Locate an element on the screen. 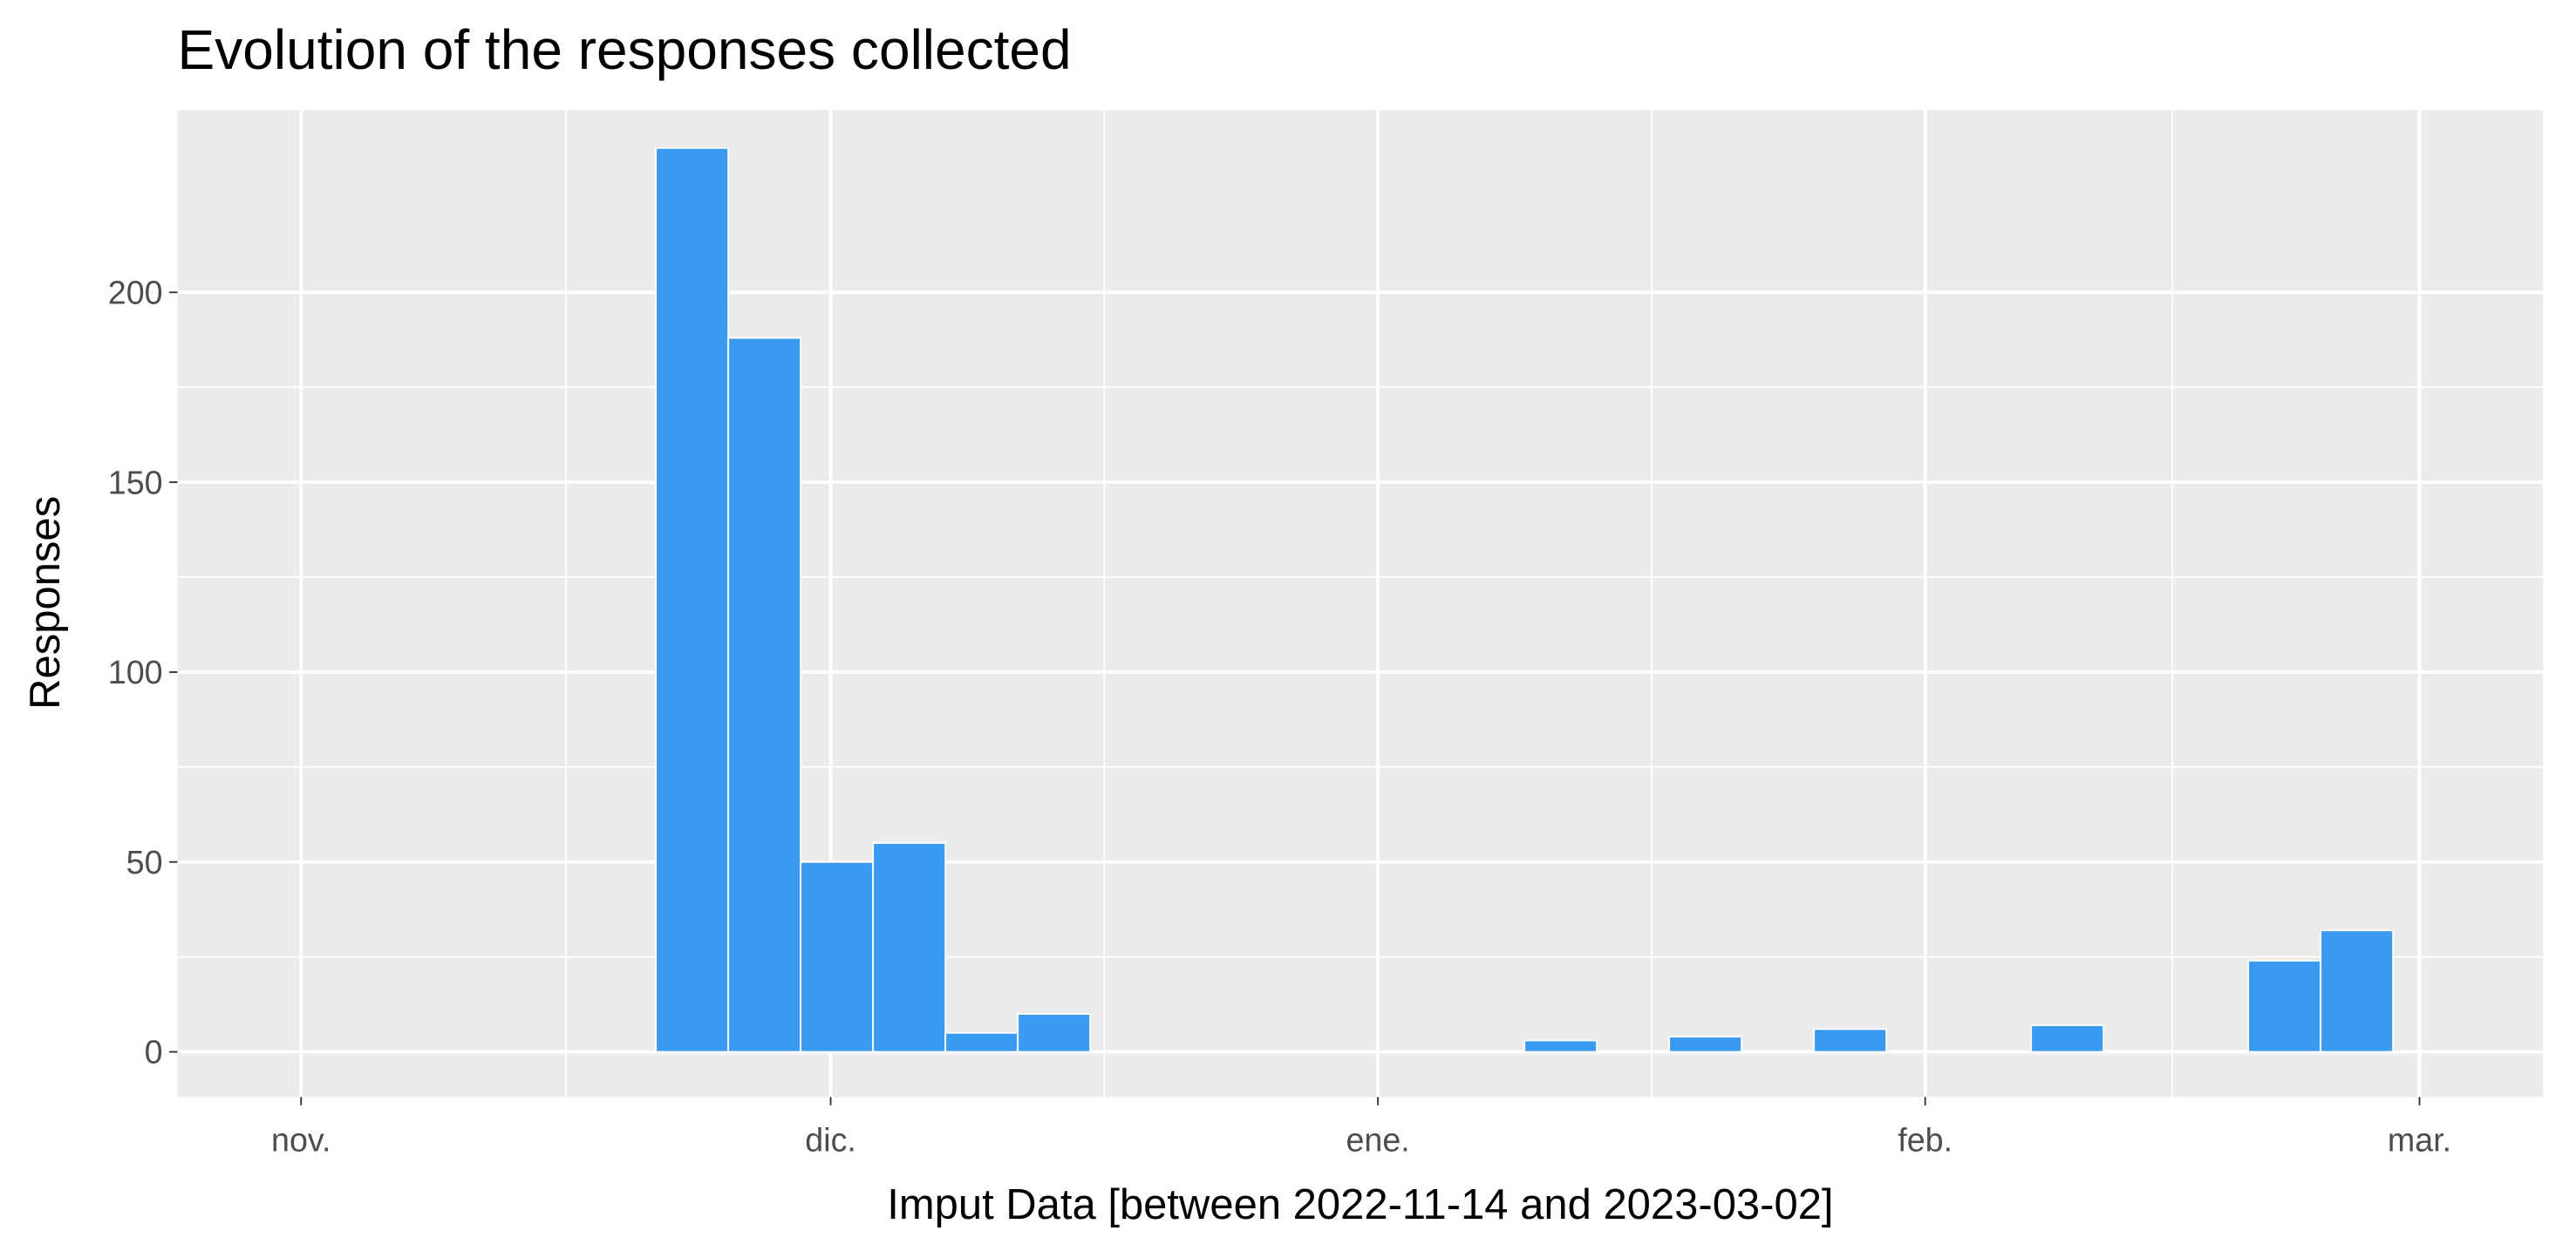  y-tick-label: 100 is located at coordinates (136, 672).